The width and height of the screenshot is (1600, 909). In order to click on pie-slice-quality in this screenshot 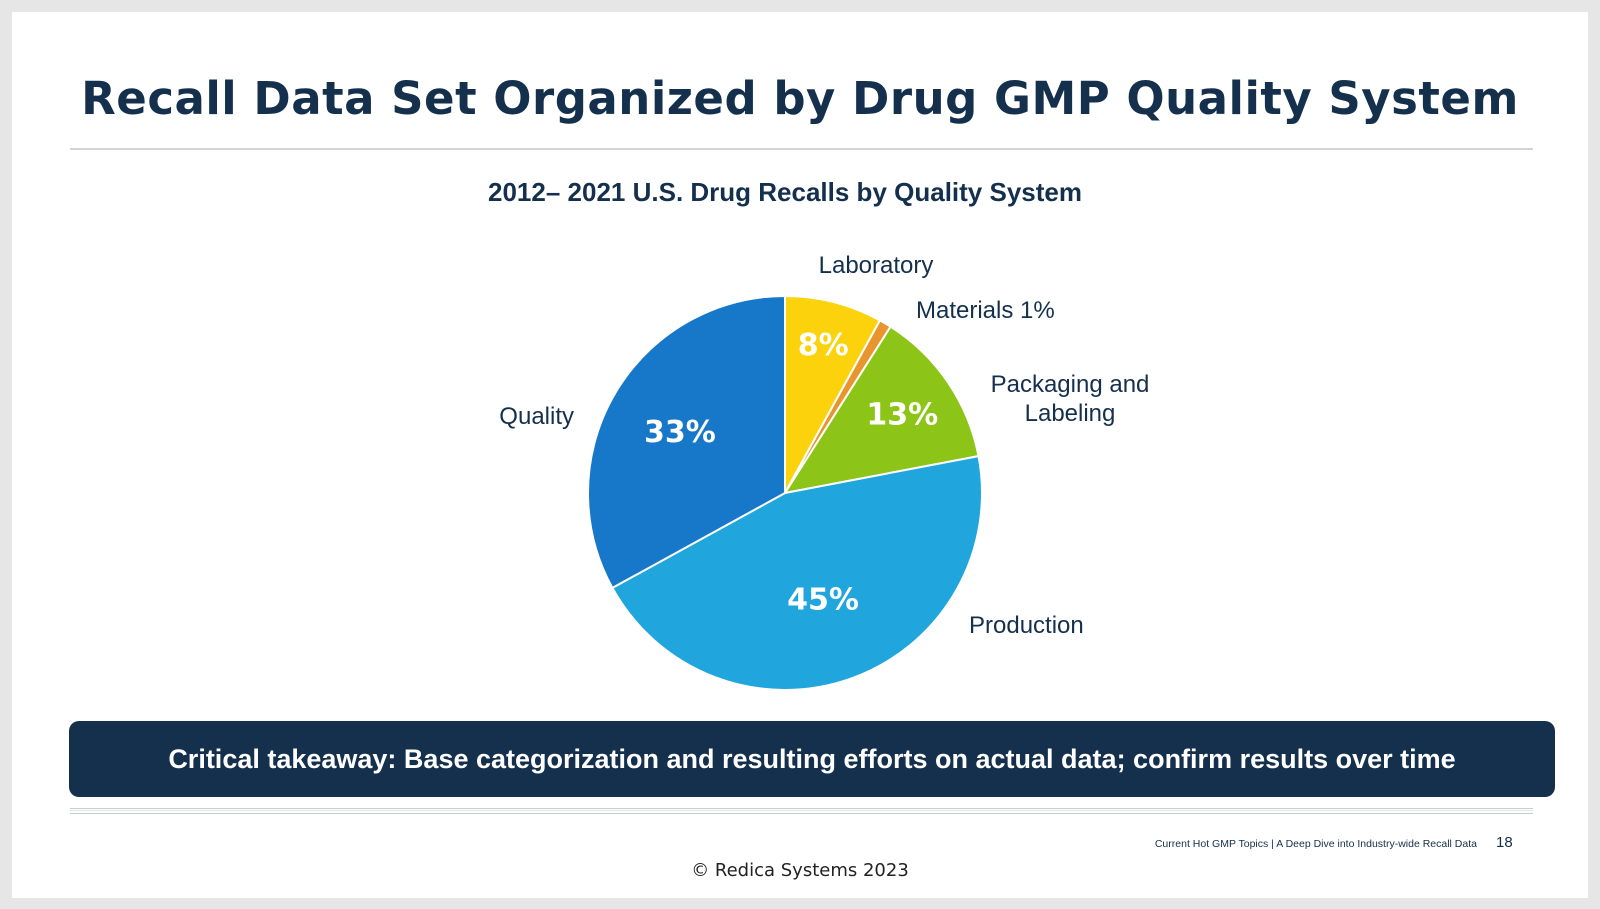, I will do `click(686, 442)`.